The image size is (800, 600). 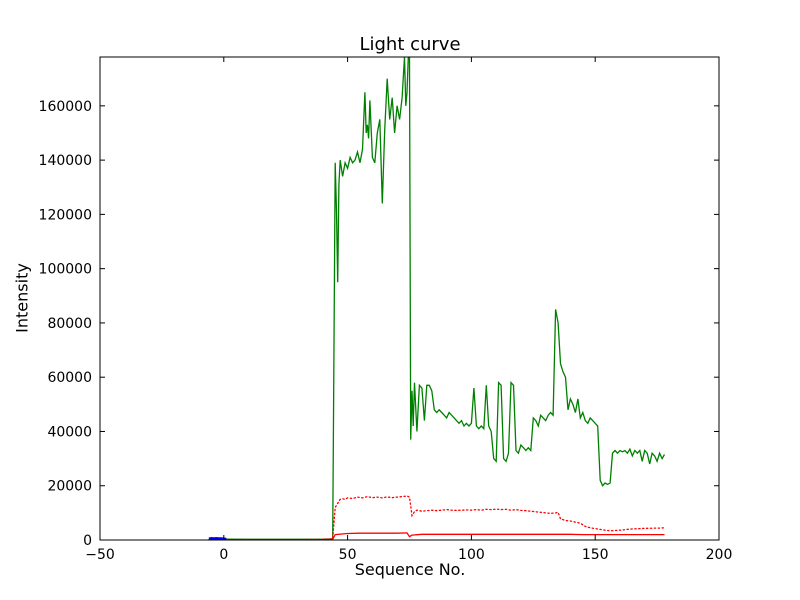 What do you see at coordinates (410, 44) in the screenshot?
I see `chart-title: Light curve` at bounding box center [410, 44].